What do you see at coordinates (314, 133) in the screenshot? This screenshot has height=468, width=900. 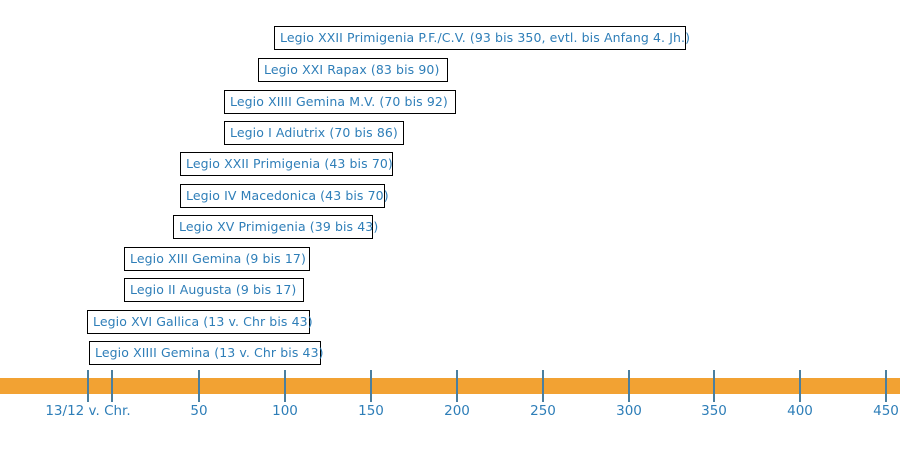 I see `legion-label-box: Legio I Adiutrix (70 bis 86)` at bounding box center [314, 133].